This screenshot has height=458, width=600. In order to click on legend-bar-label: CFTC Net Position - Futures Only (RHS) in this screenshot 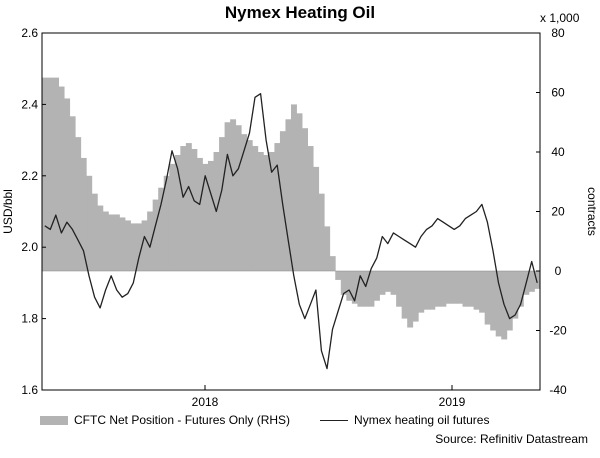, I will do `click(182, 420)`.